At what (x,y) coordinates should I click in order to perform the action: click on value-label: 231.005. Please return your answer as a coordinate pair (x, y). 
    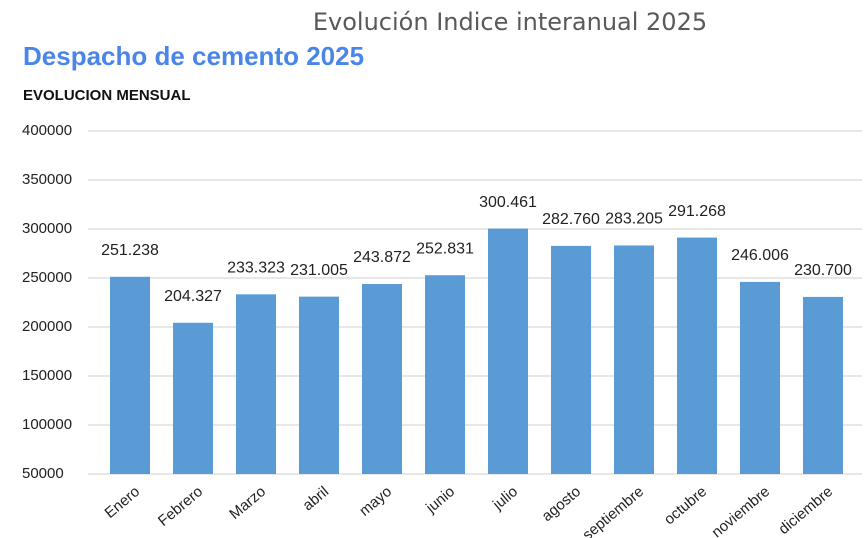
    Looking at the image, I should click on (319, 270).